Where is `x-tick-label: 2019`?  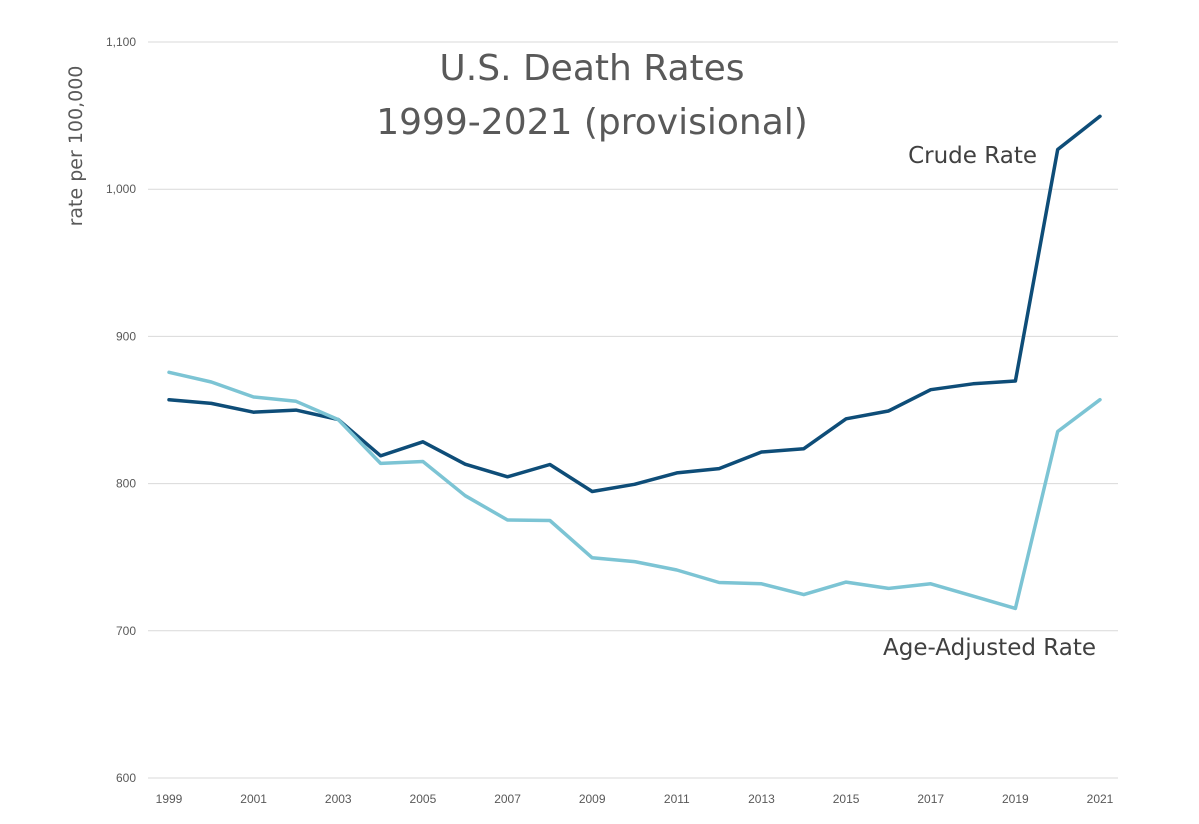 x-tick-label: 2019 is located at coordinates (1015, 799).